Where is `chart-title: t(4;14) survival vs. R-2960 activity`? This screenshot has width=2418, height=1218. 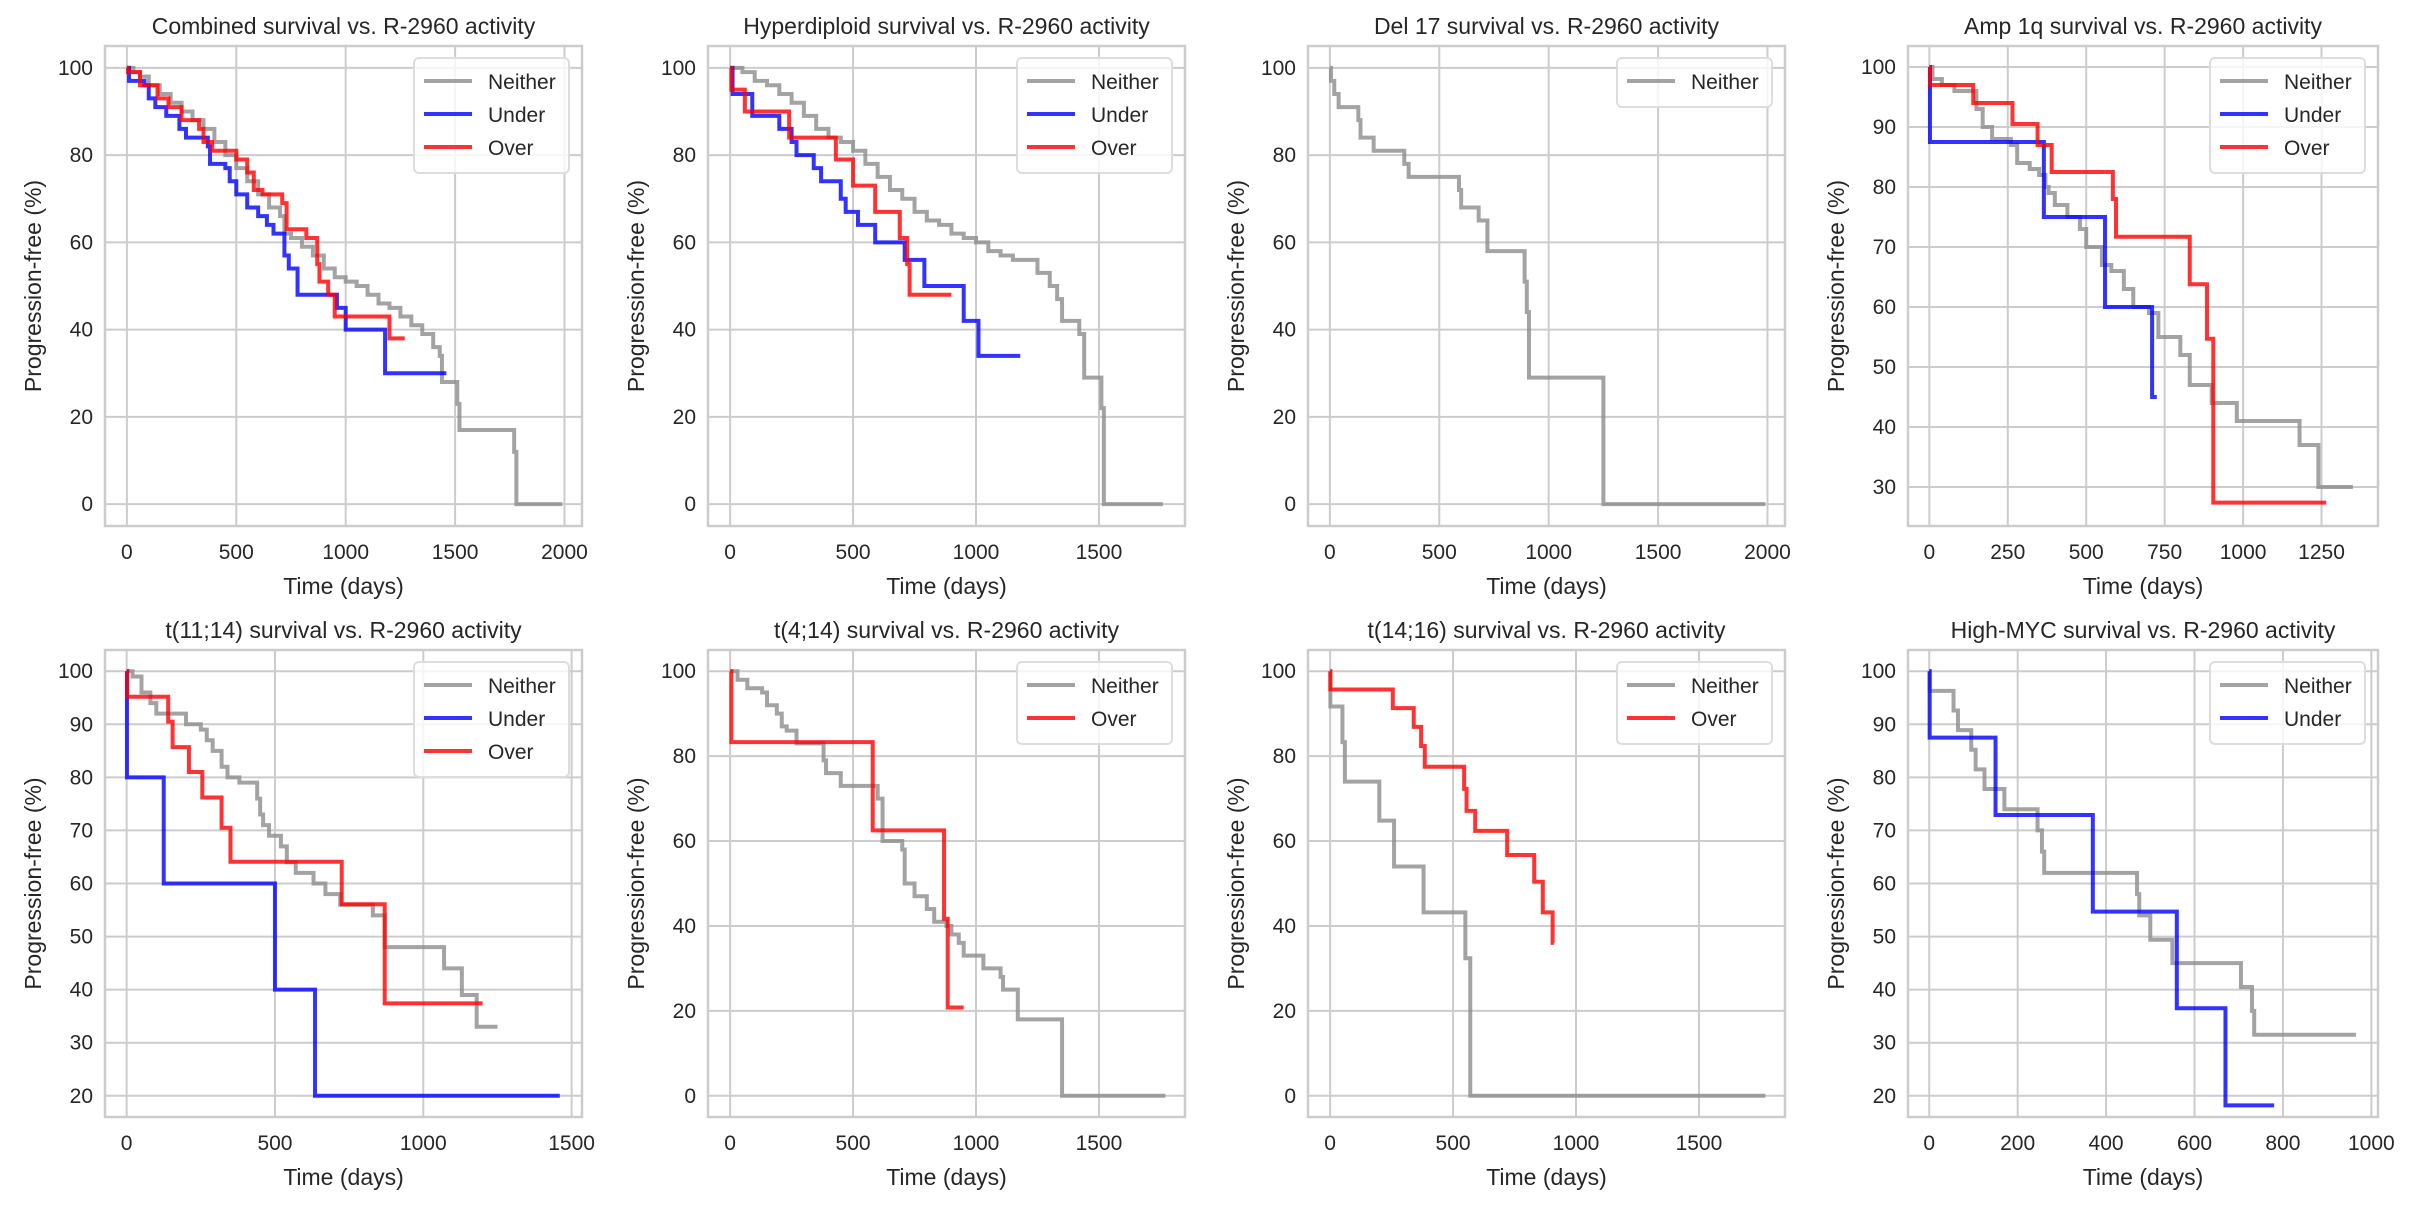 chart-title: t(4;14) survival vs. R-2960 activity is located at coordinates (947, 630).